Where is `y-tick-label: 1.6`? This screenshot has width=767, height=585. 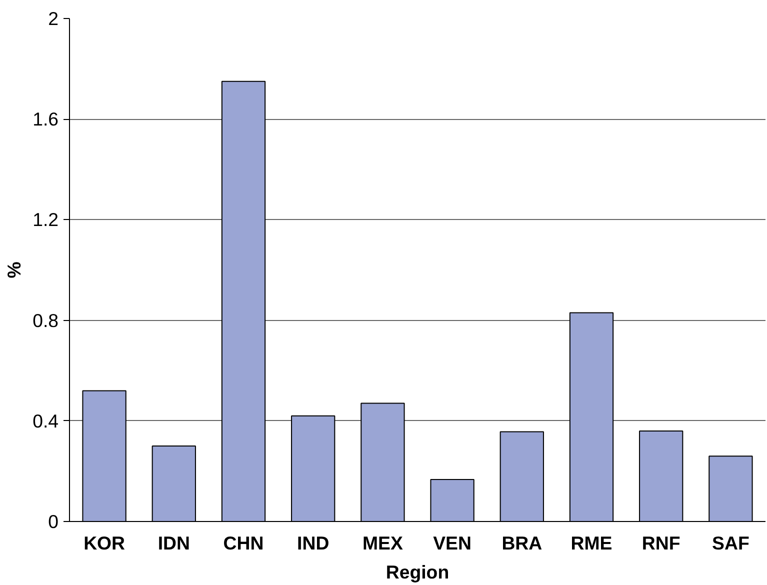 y-tick-label: 1.6 is located at coordinates (45, 119).